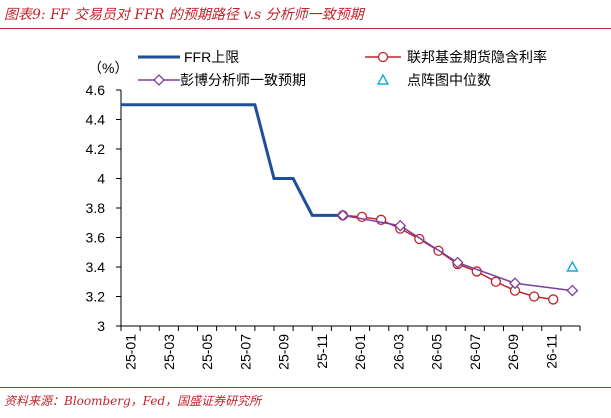 The height and width of the screenshot is (418, 611). I want to click on legend-label: 点阵图中位数, so click(449, 80).